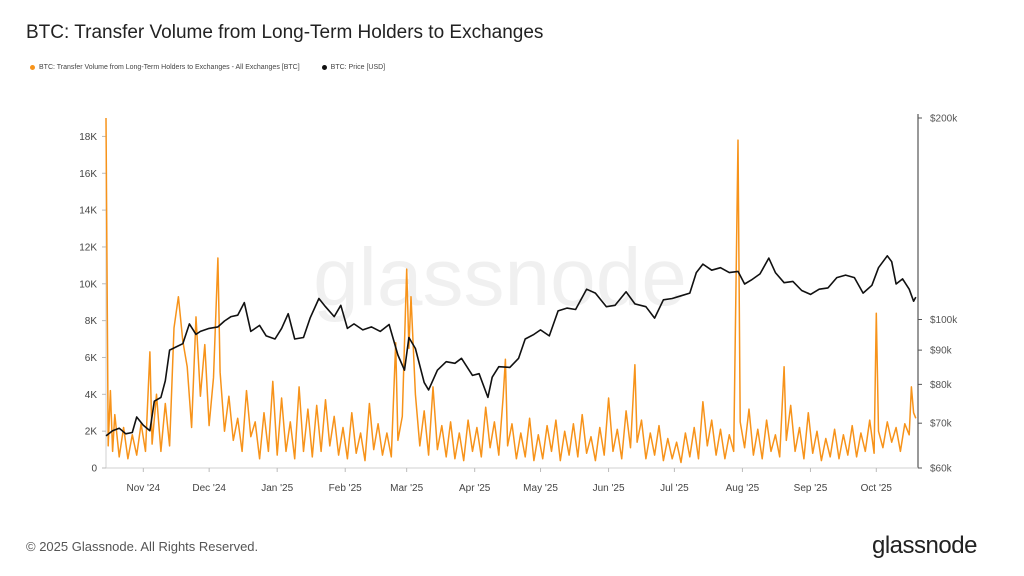 Image resolution: width=1024 pixels, height=576 pixels. I want to click on legend-label-price: BTC: Price [USD], so click(358, 67).